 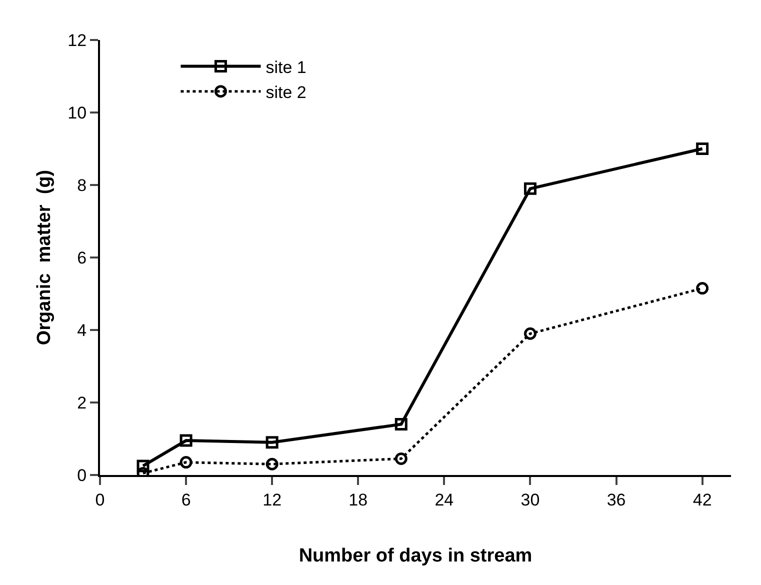 I want to click on x-tick-label: 30, so click(x=530, y=500).